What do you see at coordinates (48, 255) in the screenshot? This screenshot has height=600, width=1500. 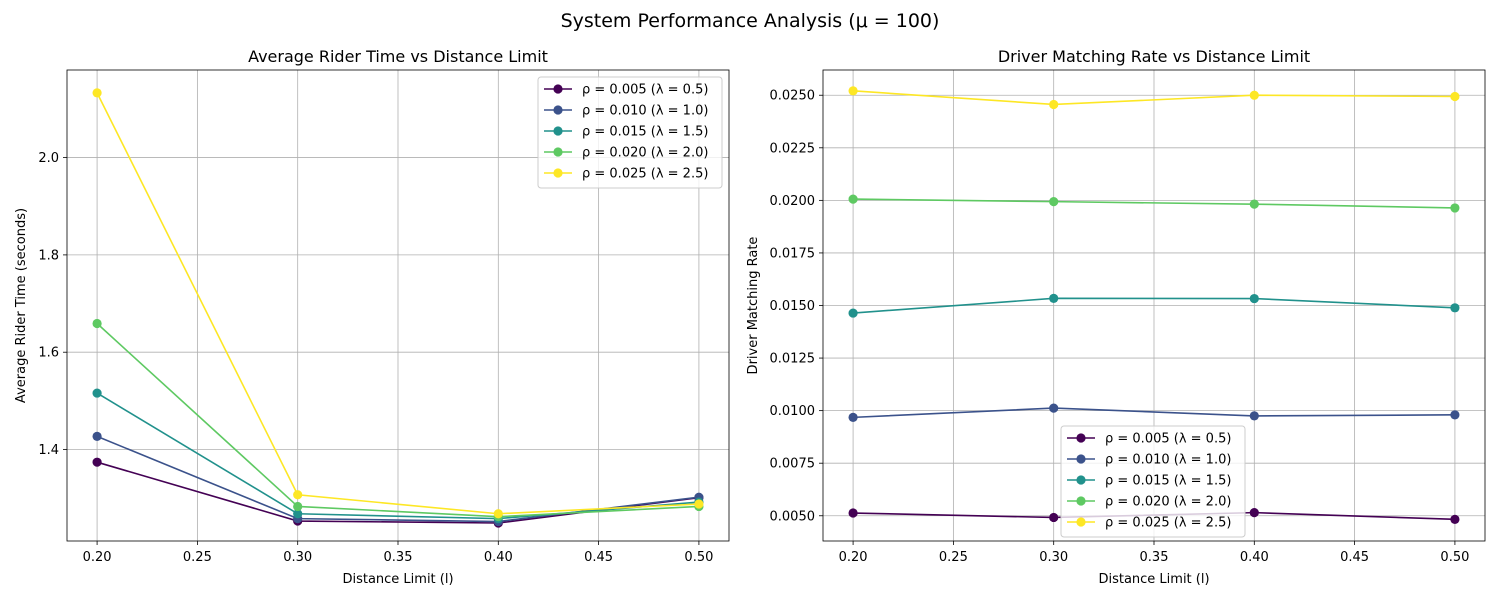 I see `y-tick-label: 1.8` at bounding box center [48, 255].